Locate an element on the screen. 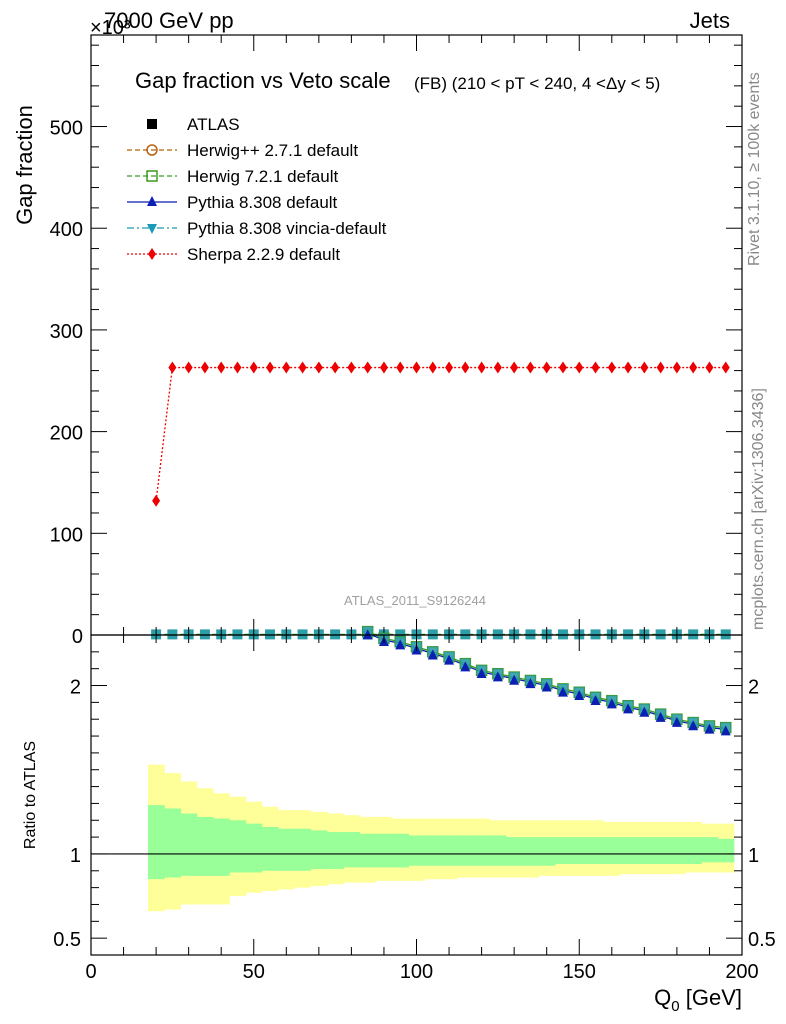 This screenshot has width=786, height=1024. main-title: Gap fraction vs Veto scale is located at coordinates (263, 80).